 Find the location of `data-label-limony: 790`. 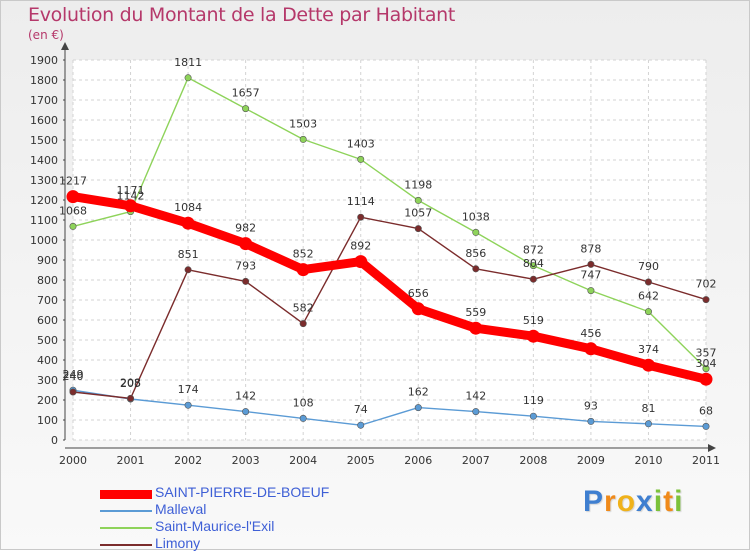

data-label-limony: 790 is located at coordinates (648, 266).